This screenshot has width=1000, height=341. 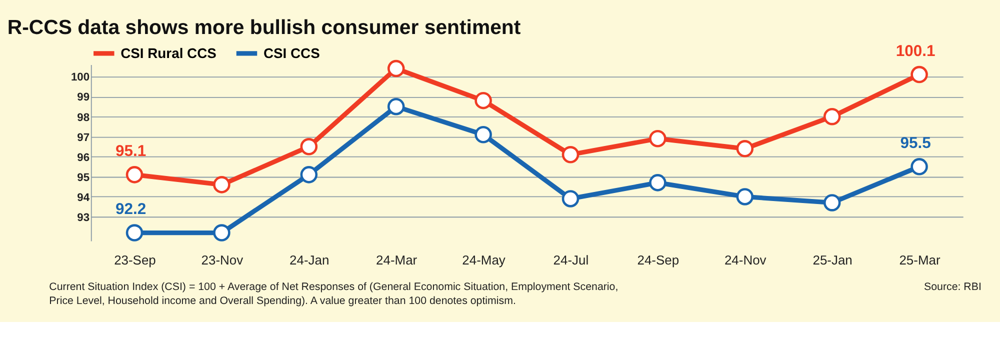 I want to click on chart-title: R-CCS data shows more bullish consumer sentiment, so click(x=264, y=27).